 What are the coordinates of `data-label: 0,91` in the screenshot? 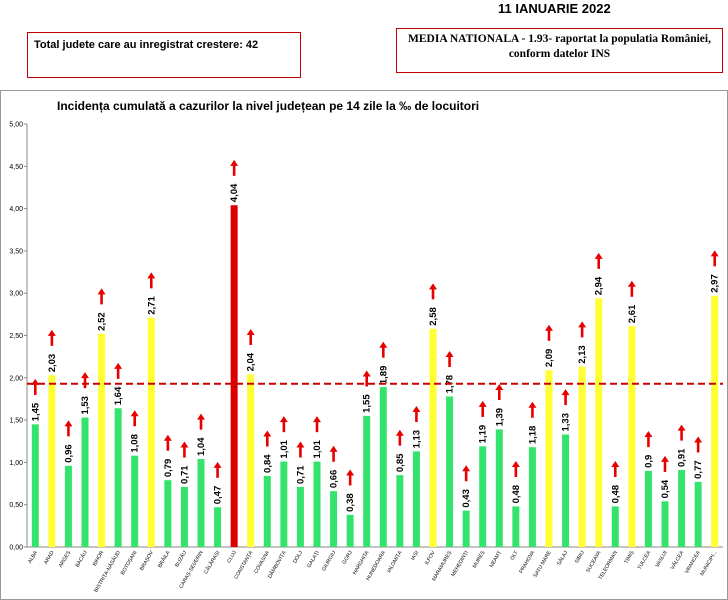 It's located at (682, 457).